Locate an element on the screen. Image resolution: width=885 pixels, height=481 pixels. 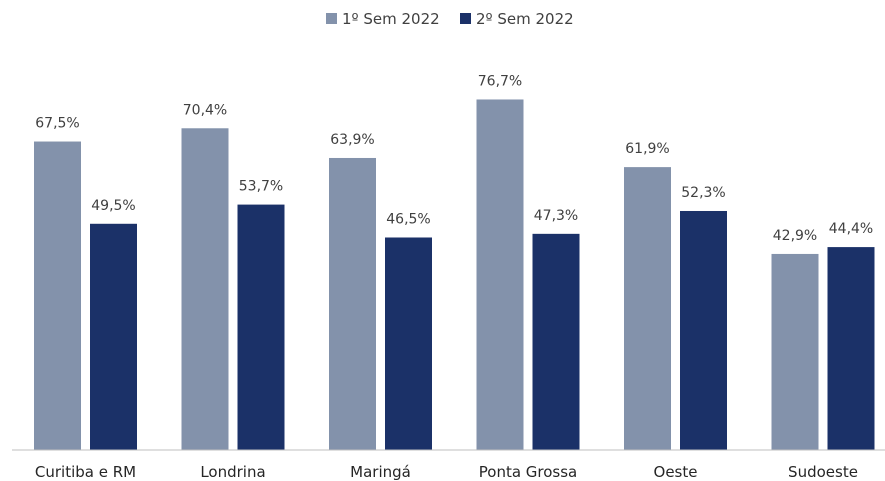
data-label-maringa-series-1: 63,9% is located at coordinates (352, 140).